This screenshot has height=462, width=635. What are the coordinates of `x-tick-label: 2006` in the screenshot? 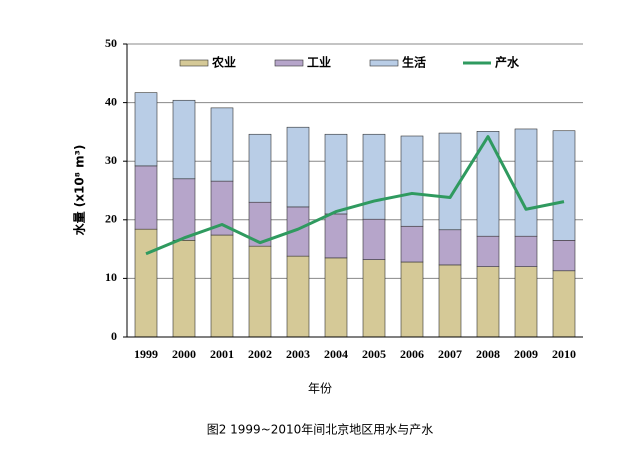 It's located at (412, 354).